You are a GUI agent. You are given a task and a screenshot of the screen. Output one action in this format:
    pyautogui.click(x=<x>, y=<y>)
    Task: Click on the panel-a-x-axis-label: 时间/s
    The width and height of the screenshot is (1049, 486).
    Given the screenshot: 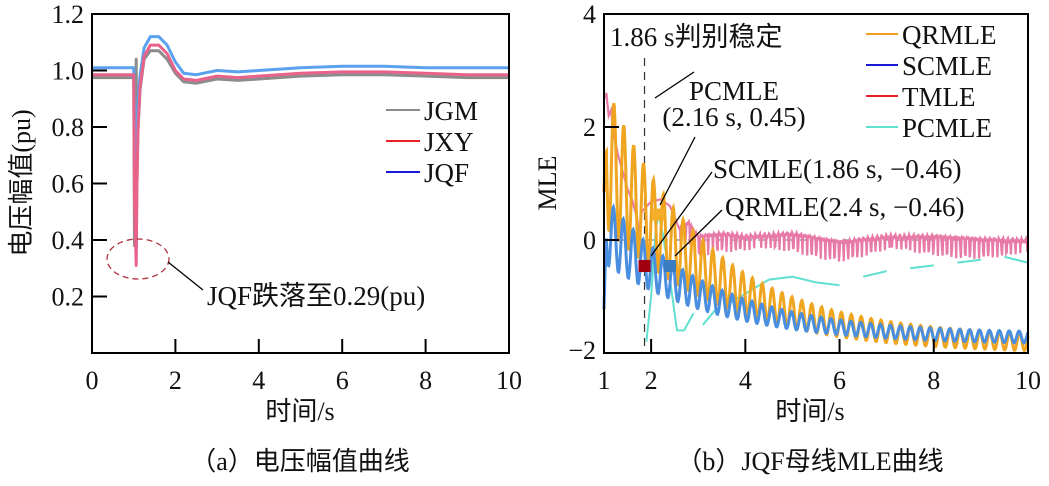 What is the action you would take?
    pyautogui.click(x=299, y=411)
    